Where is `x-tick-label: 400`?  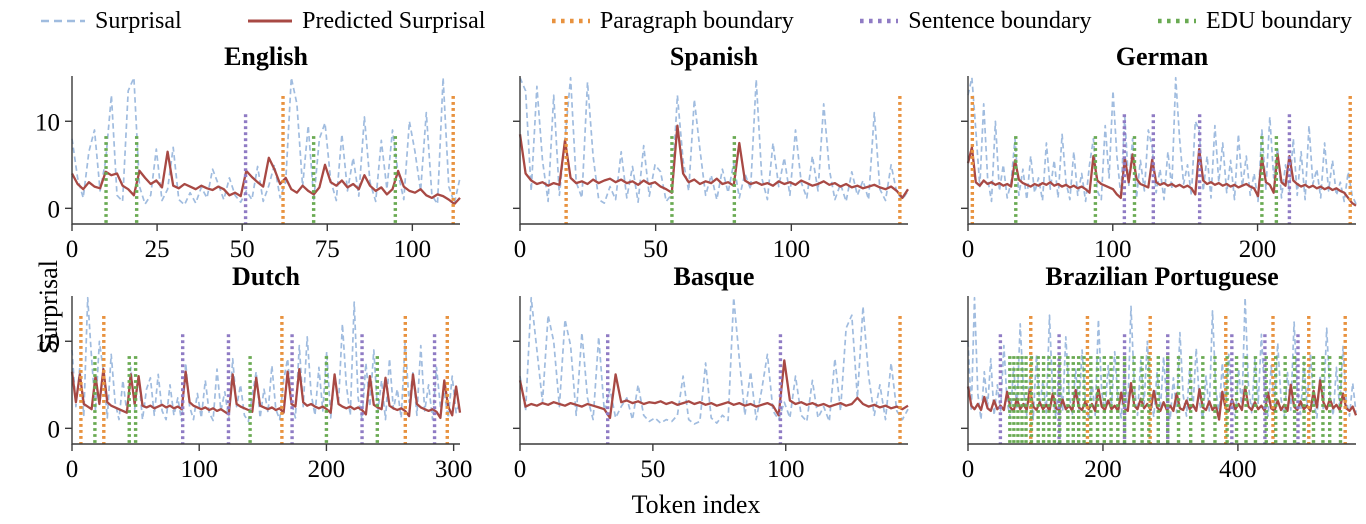
x-tick-label: 400 is located at coordinates (1238, 469).